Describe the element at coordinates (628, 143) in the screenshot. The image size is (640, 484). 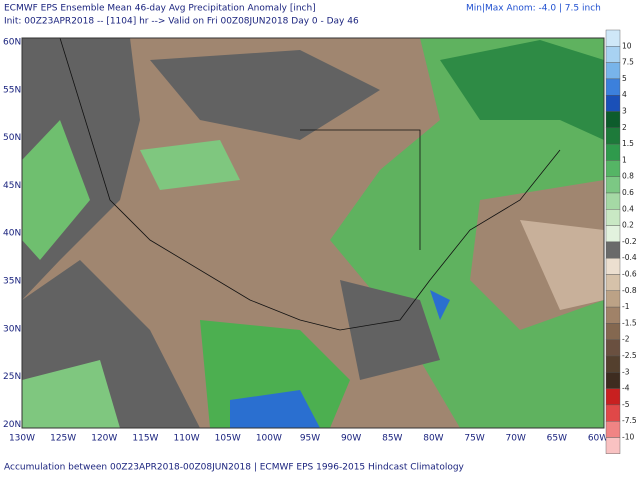
I see `colorbar-label: 1.5` at that location.